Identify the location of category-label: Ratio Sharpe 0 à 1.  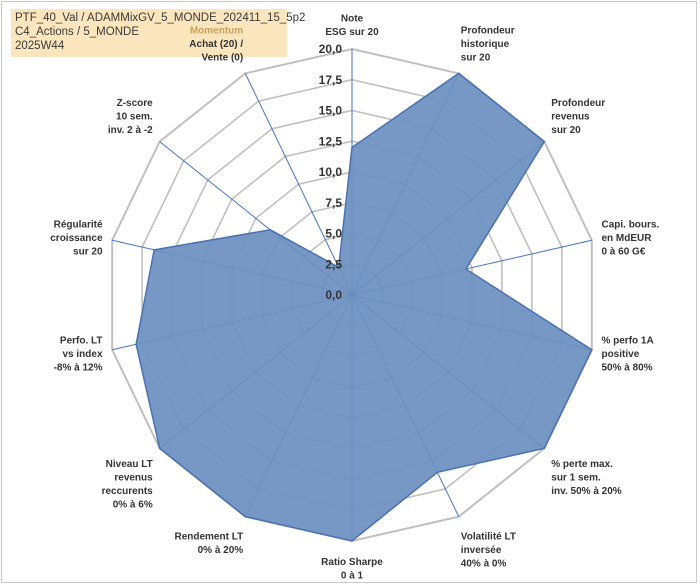
(352, 569).